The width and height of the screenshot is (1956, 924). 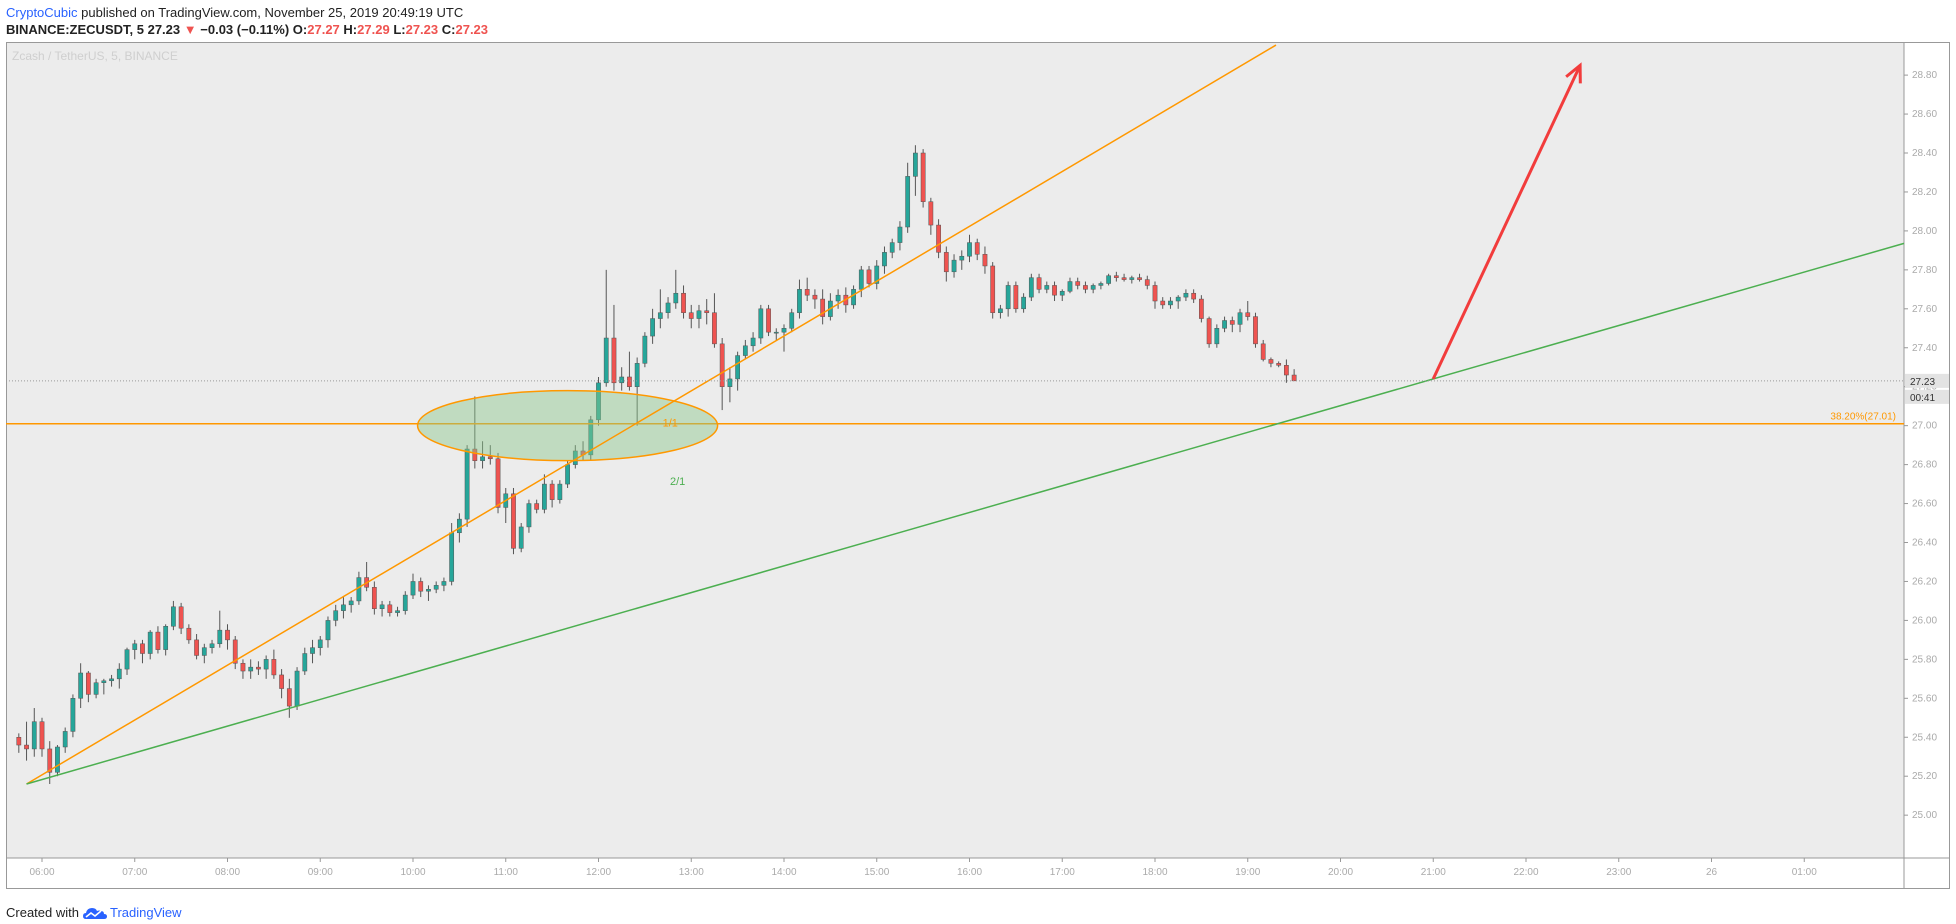 What do you see at coordinates (350, 29) in the screenshot?
I see `high-label: H:` at bounding box center [350, 29].